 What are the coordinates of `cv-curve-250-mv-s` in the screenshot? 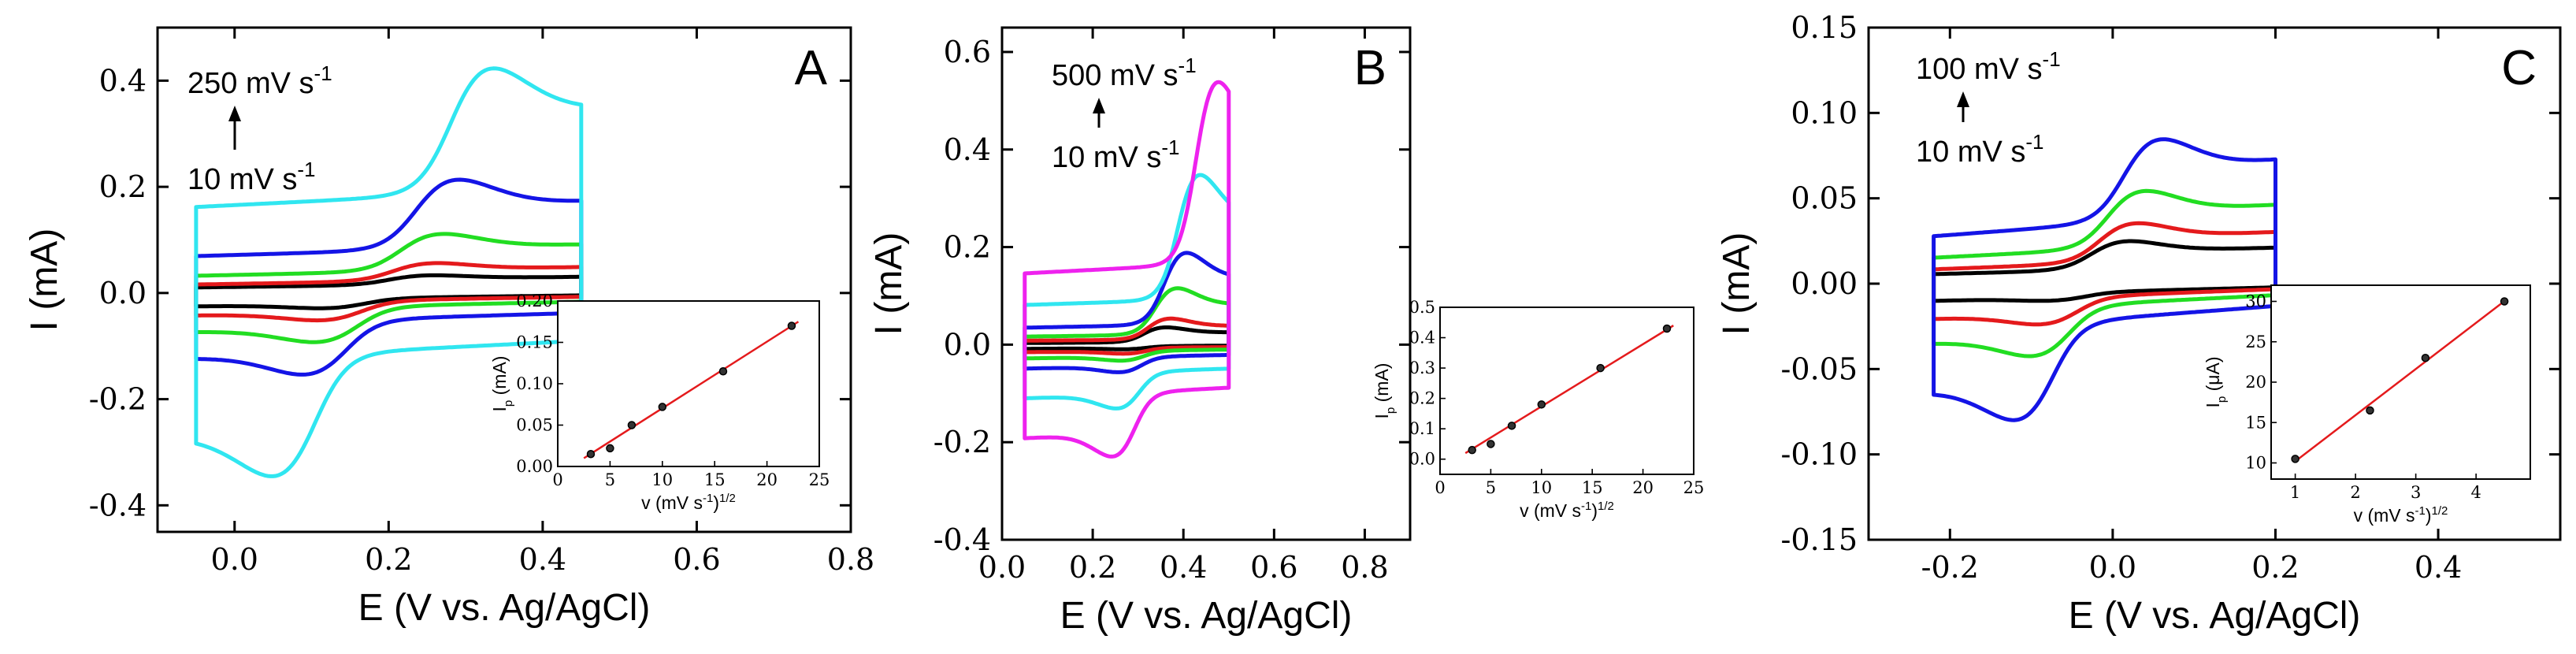 It's located at (1127, 292).